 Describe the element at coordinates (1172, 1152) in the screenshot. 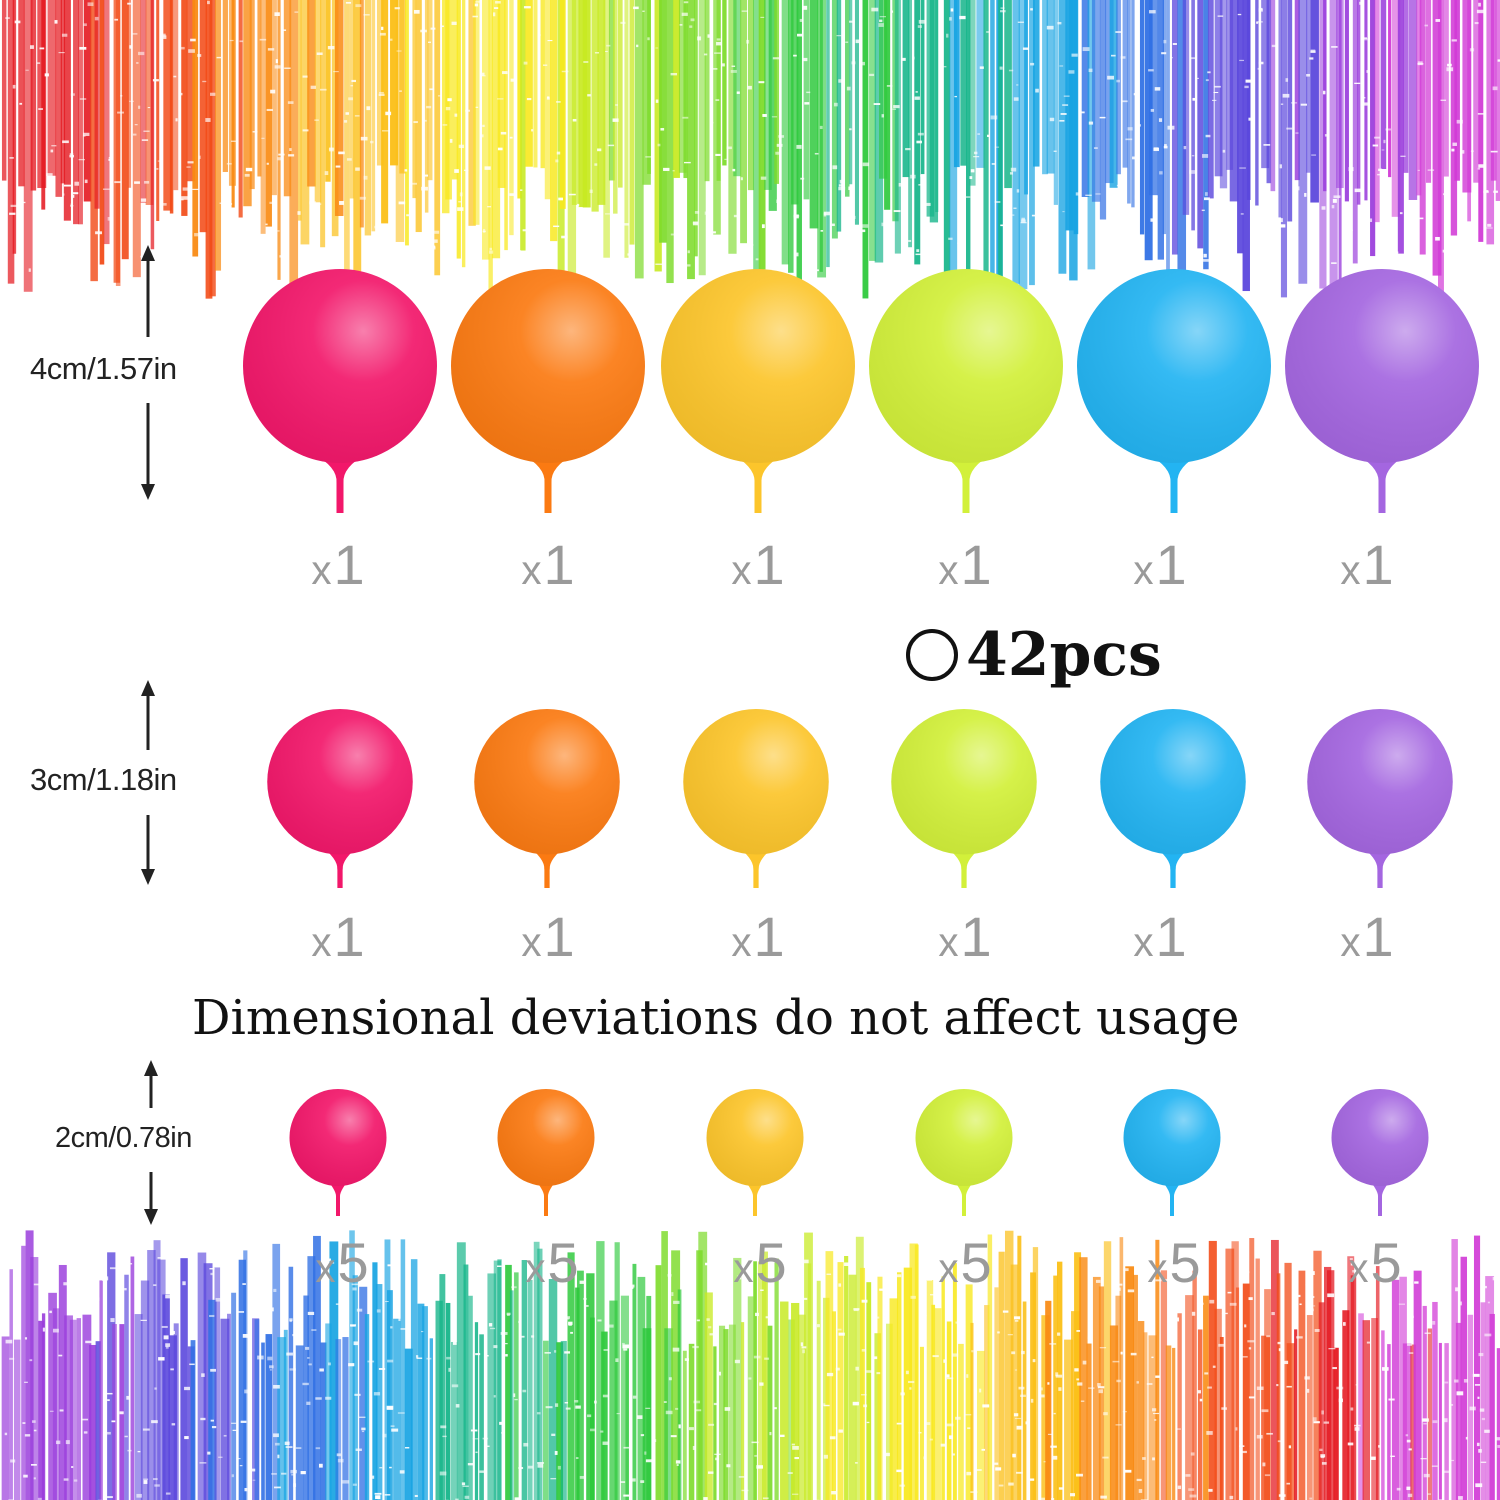

I see `balloon-2cm-blue` at that location.